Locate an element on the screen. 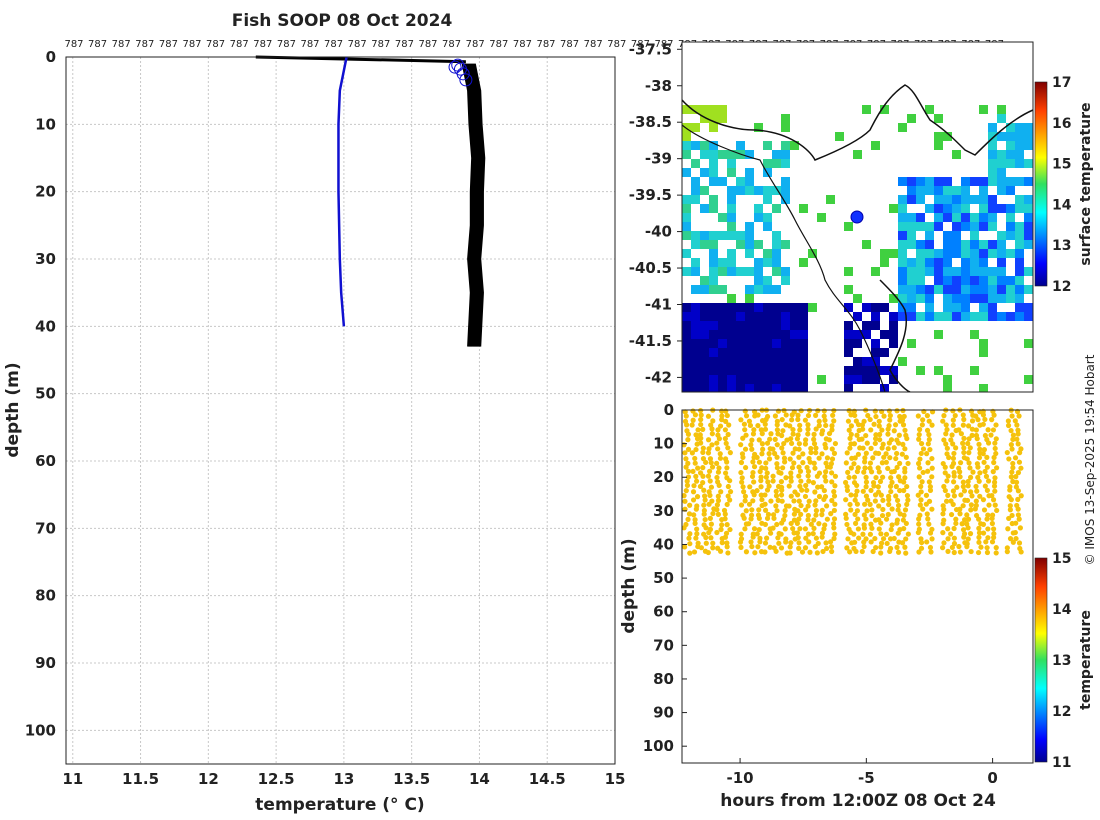  station-label: 787 is located at coordinates (144, 44).